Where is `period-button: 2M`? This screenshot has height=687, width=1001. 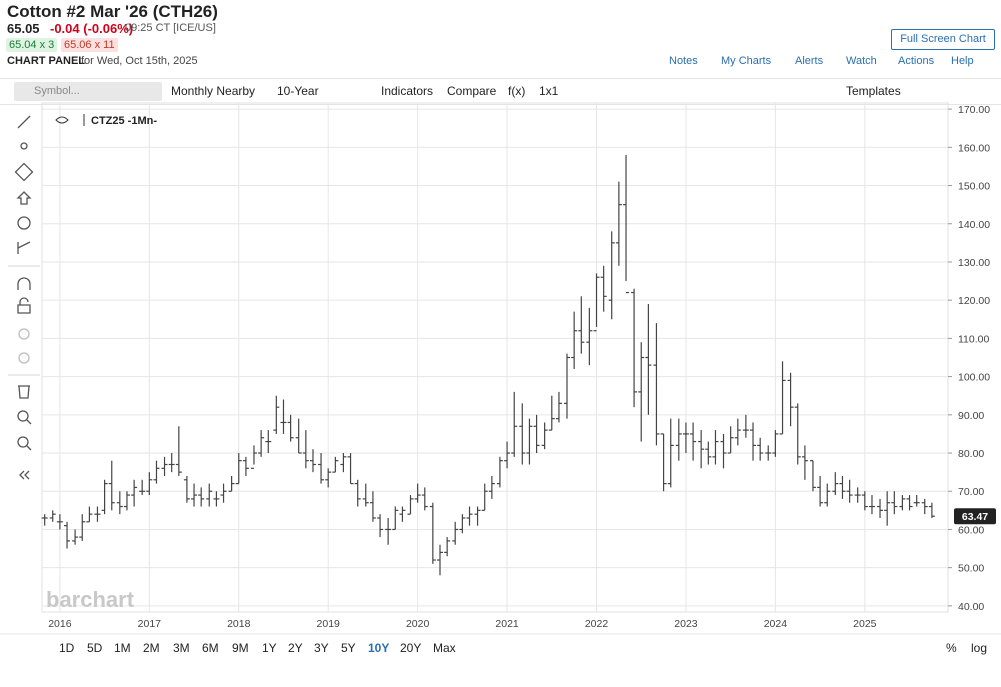
period-button: 2M is located at coordinates (151, 648).